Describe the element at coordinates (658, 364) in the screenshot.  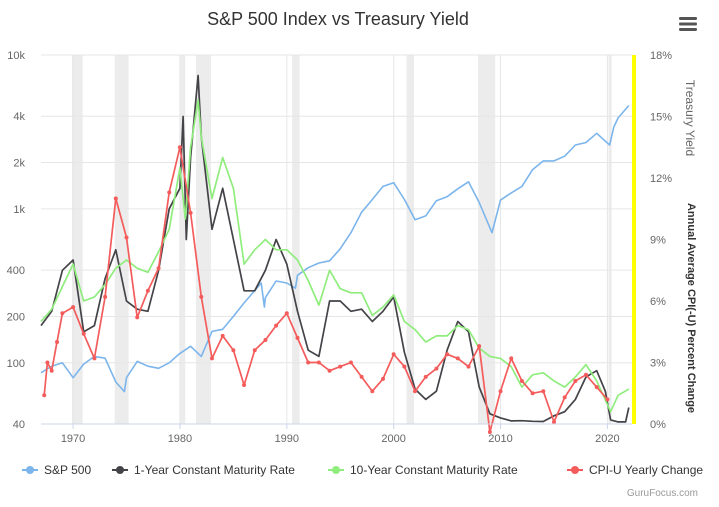
I see `y-right-tick-label: 3%` at that location.